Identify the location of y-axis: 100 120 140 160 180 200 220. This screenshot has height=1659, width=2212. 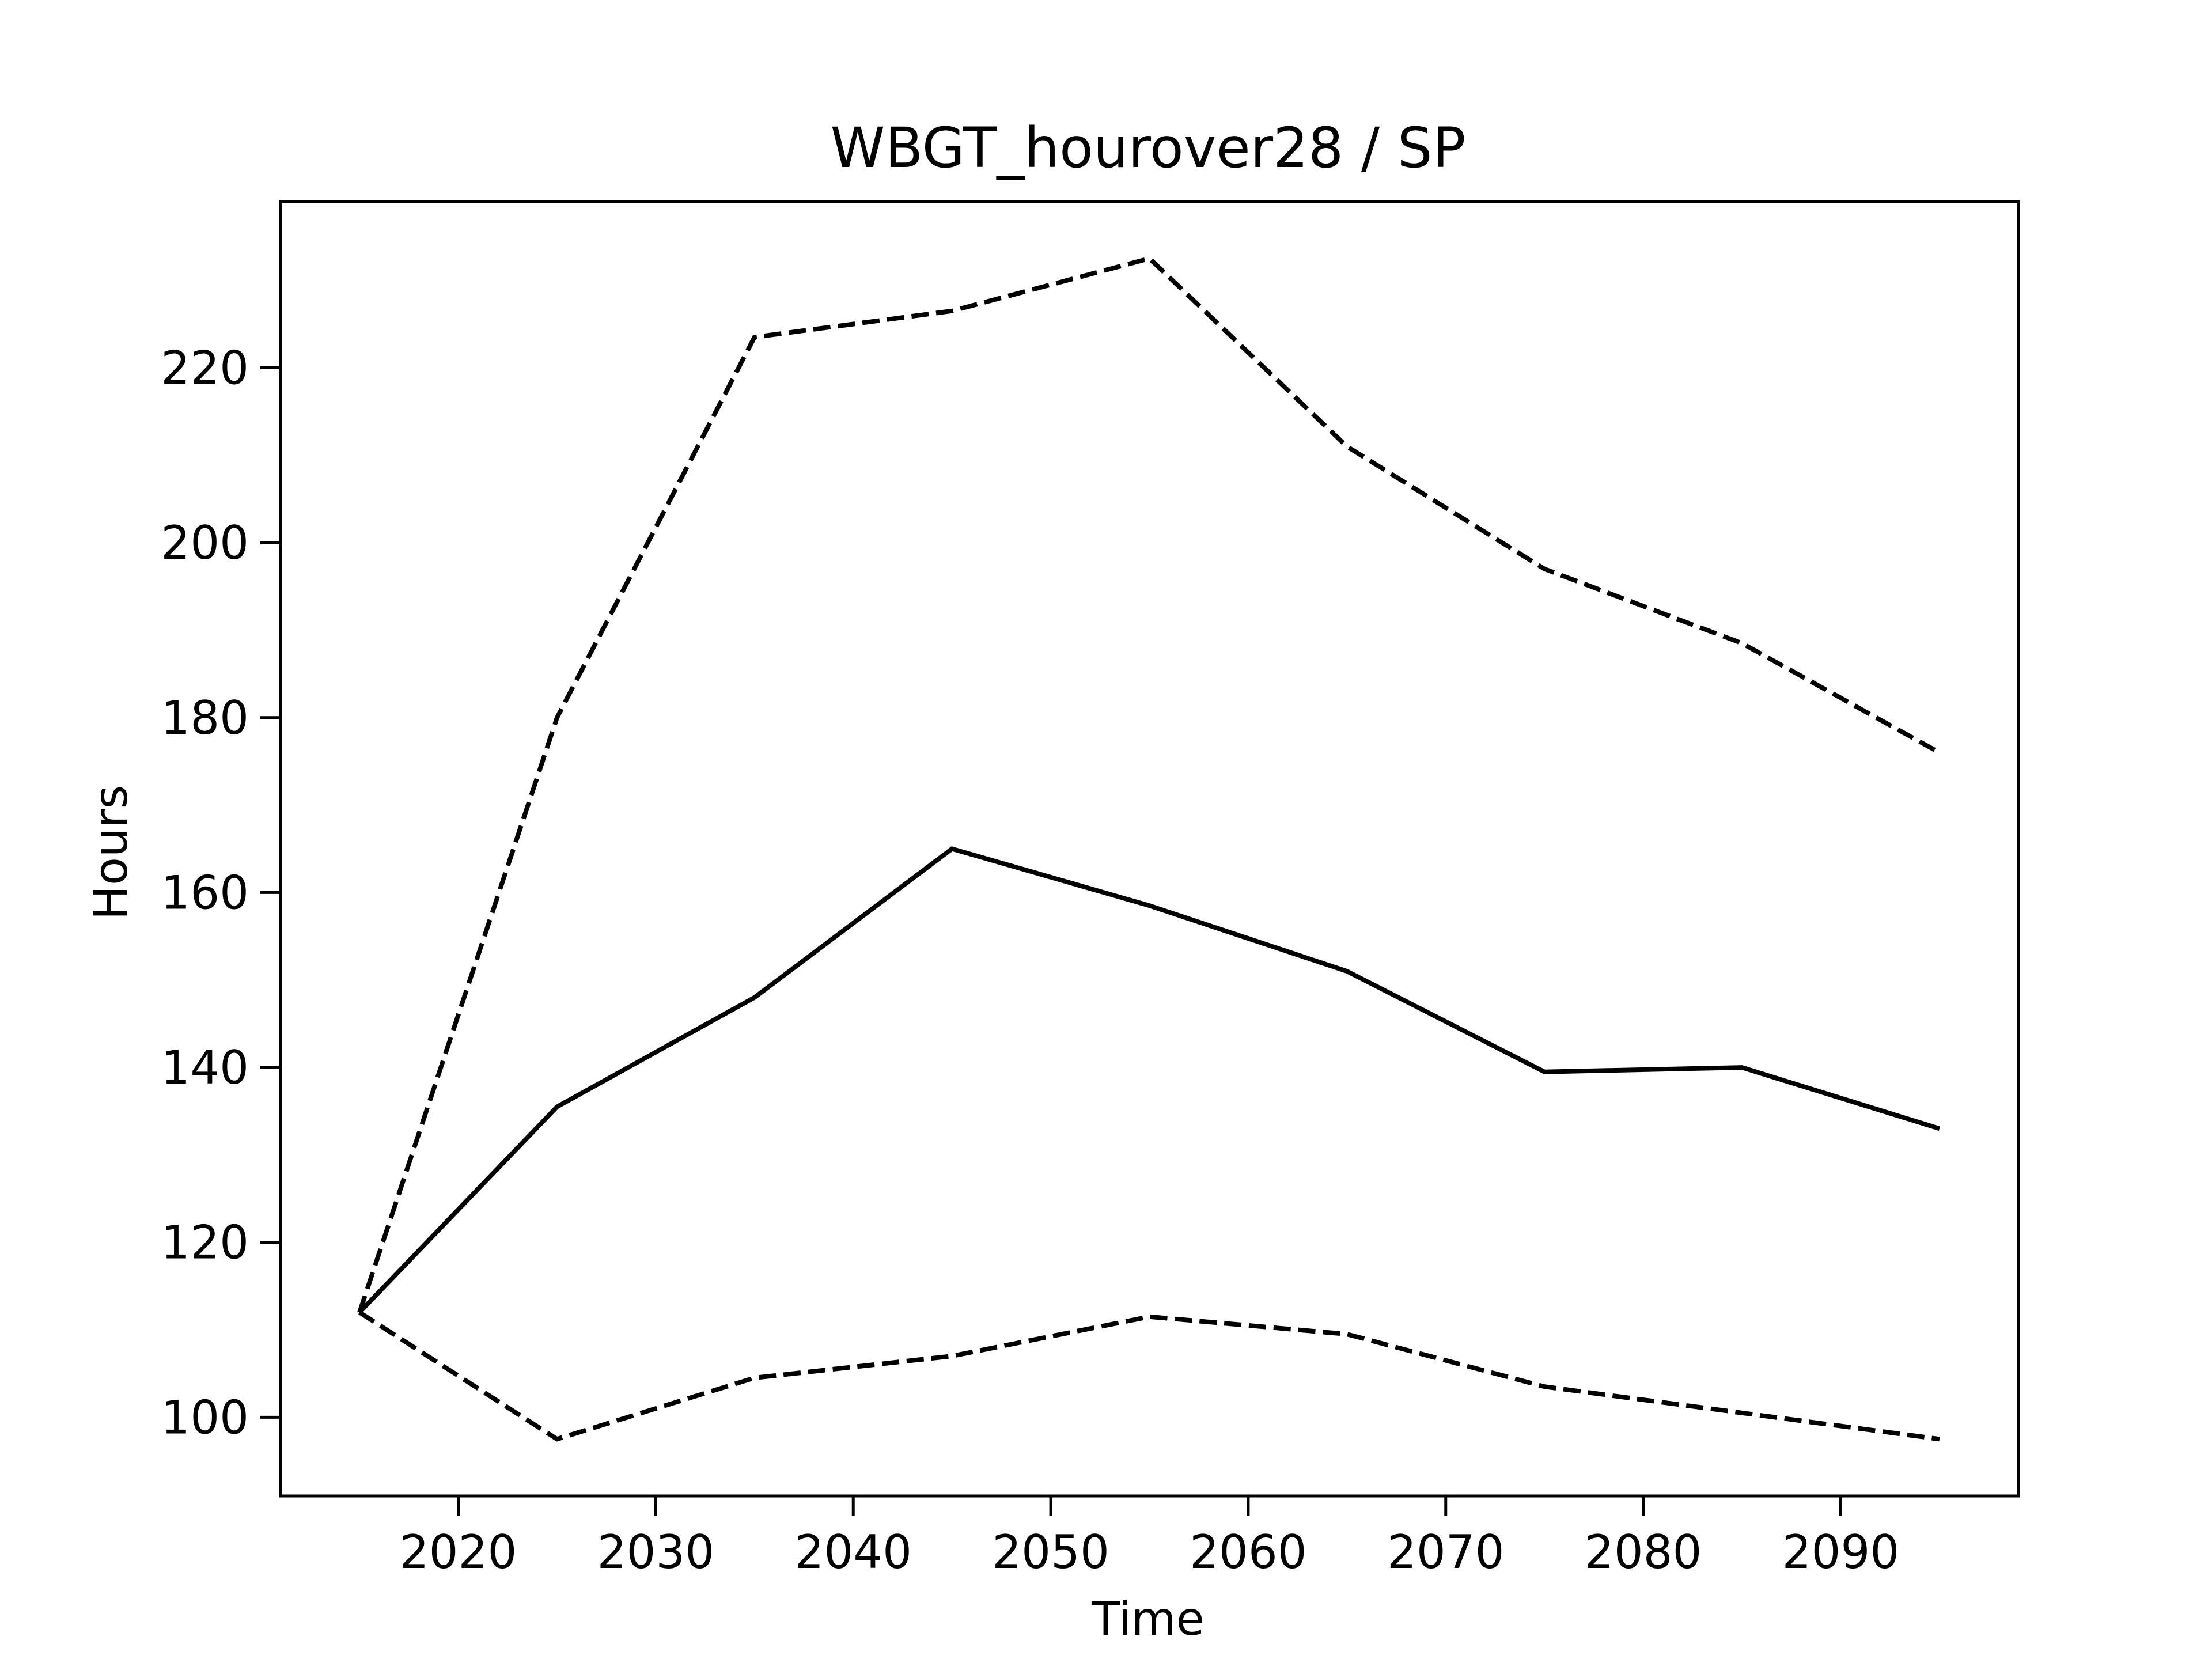
(221, 892).